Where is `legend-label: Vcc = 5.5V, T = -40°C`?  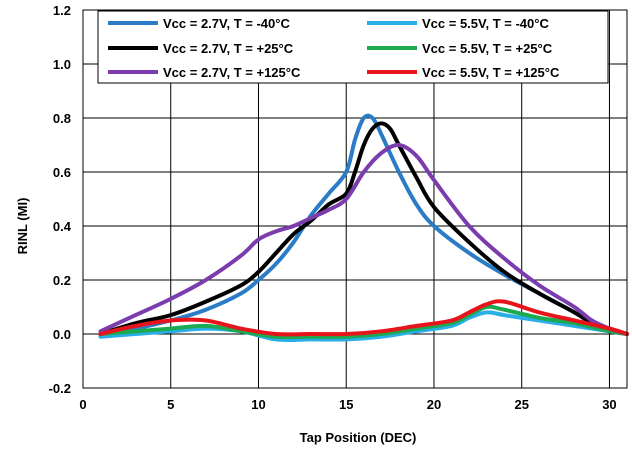
legend-label: Vcc = 5.5V, T = -40°C is located at coordinates (485, 23).